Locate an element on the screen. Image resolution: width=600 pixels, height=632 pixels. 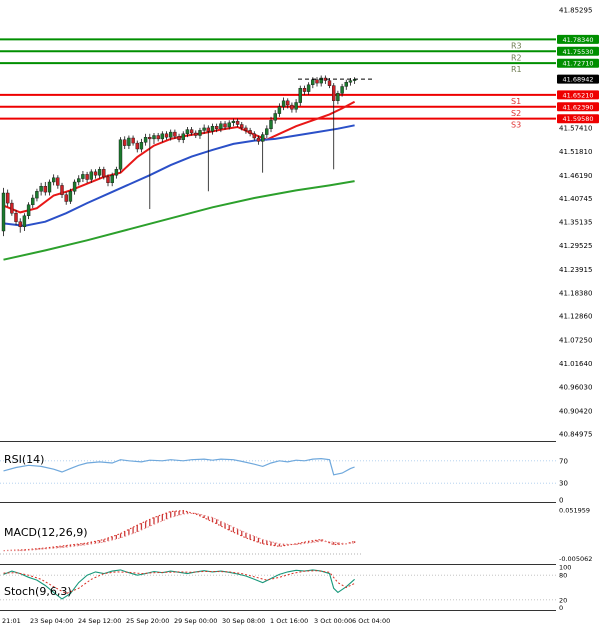
svg-text: R2 is located at coordinates (516, 57).